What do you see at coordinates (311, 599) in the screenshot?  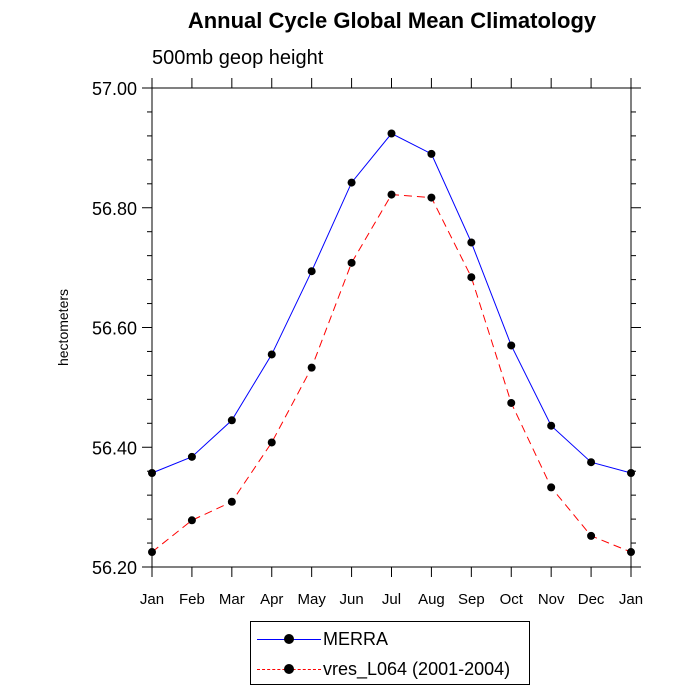 I see `x-tick-label: May` at bounding box center [311, 599].